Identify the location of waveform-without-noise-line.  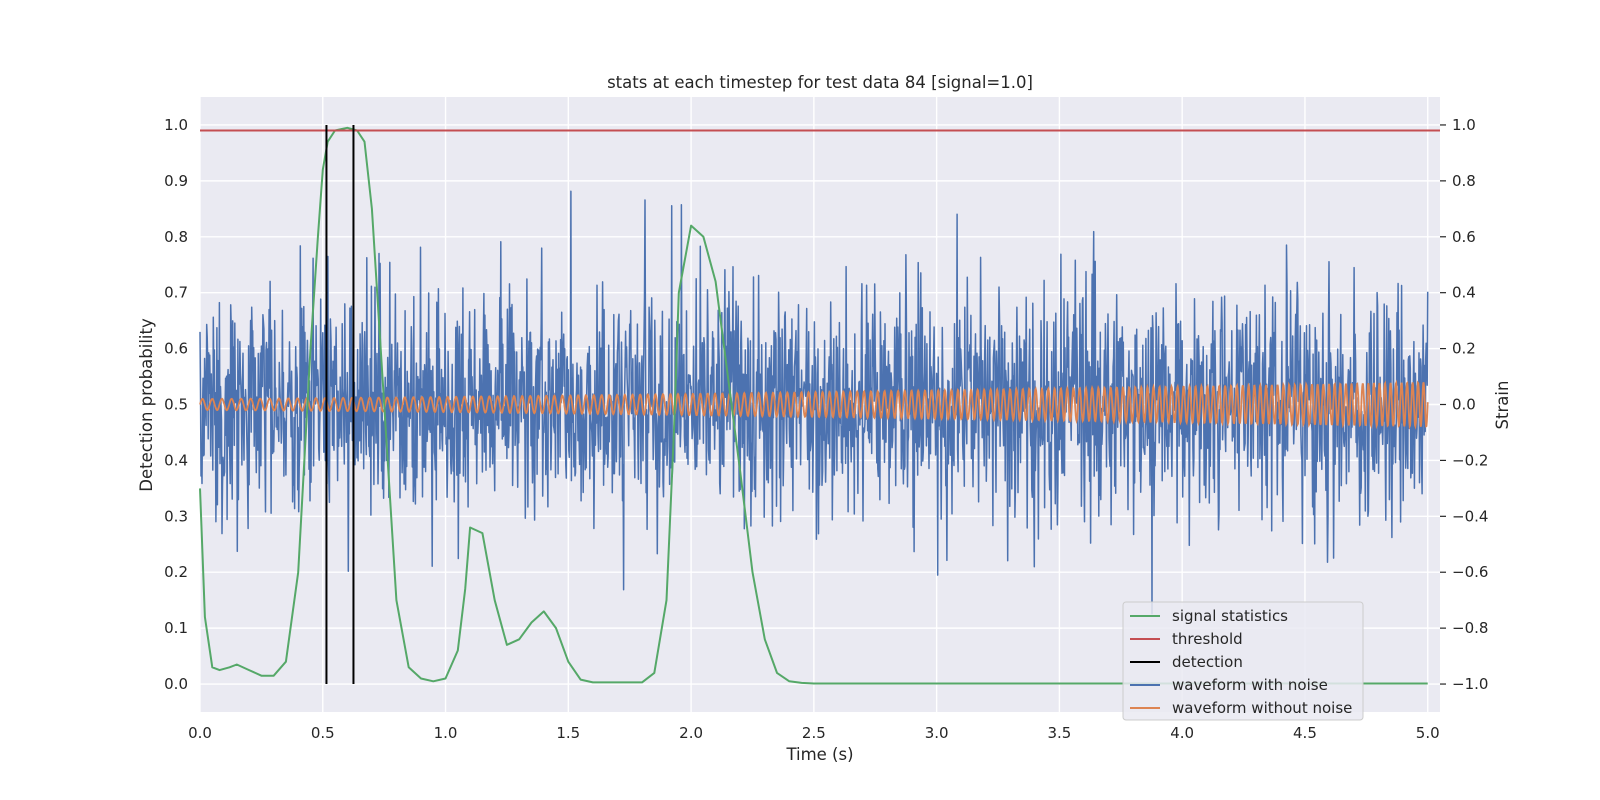
(814, 404).